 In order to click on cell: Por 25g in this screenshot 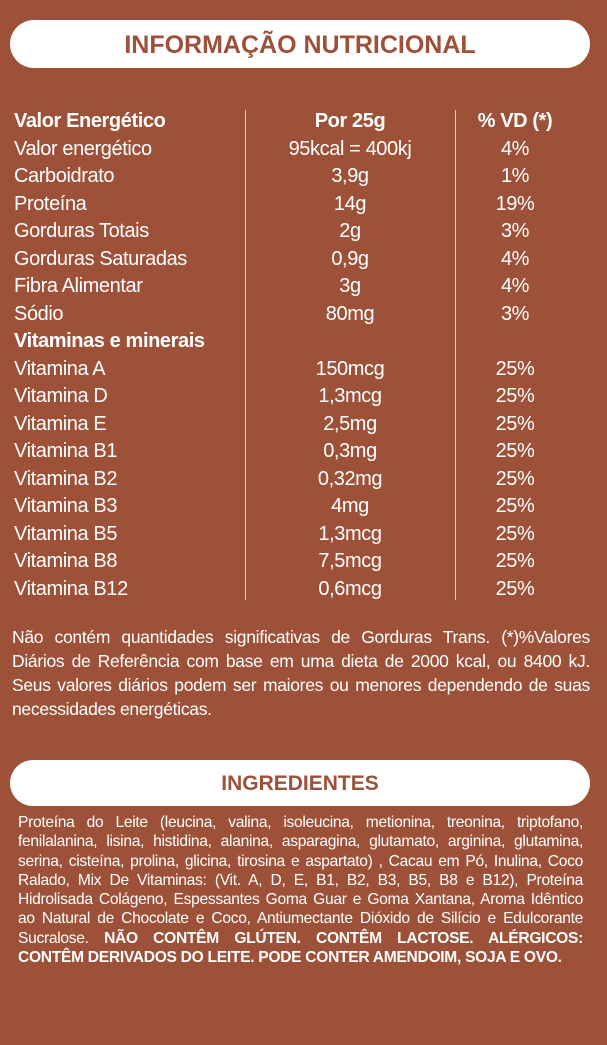, I will do `click(350, 121)`.